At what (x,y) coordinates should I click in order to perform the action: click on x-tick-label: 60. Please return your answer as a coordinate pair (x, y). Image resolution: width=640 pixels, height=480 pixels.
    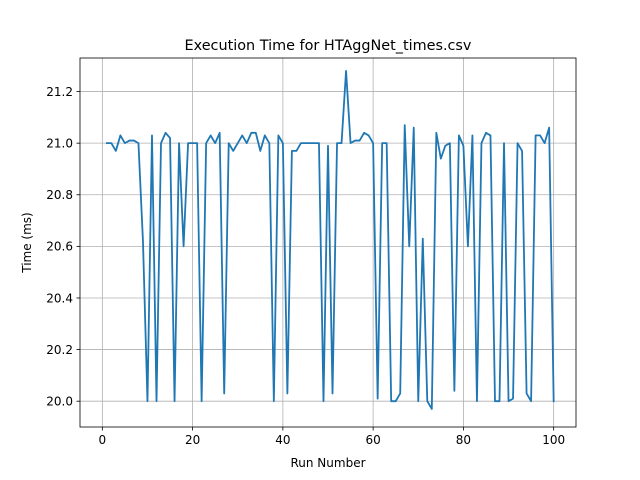
    Looking at the image, I should click on (372, 440).